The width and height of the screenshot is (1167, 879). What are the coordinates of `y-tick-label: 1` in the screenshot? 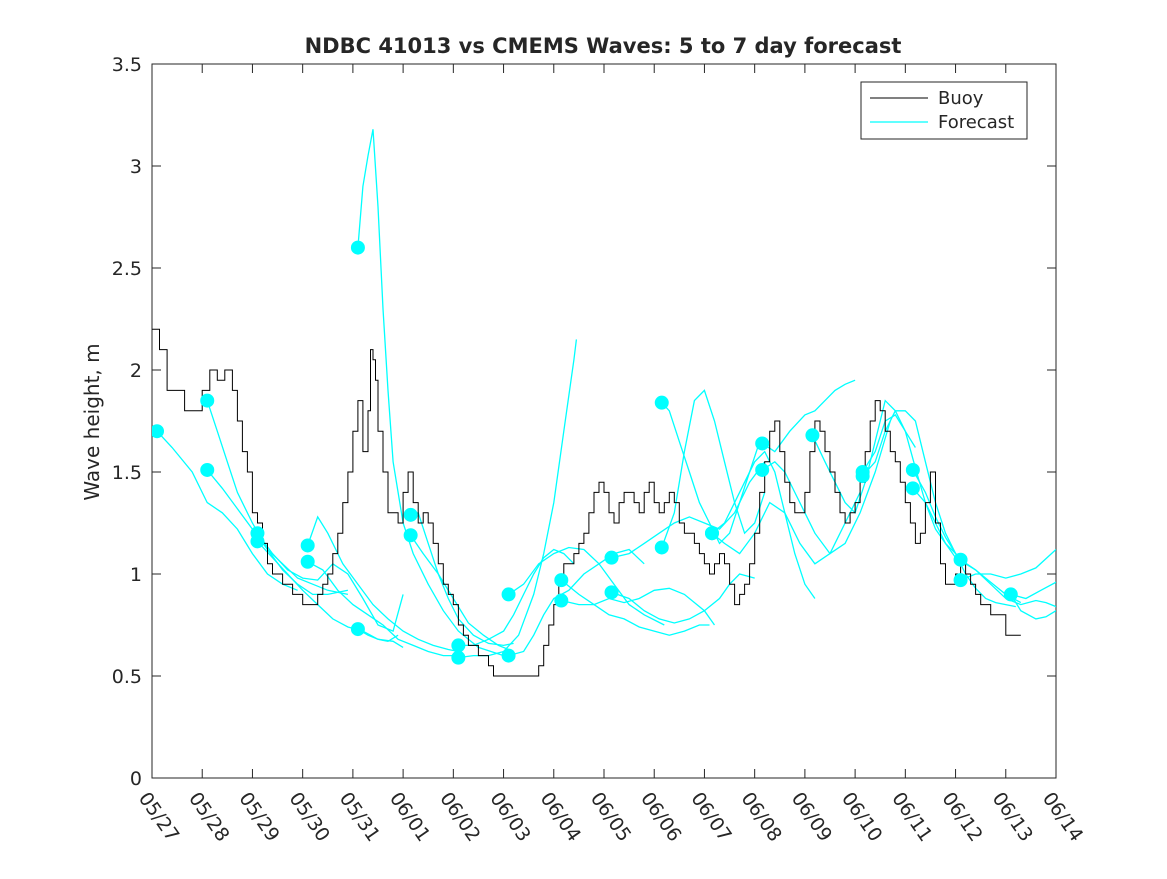 It's located at (136, 575).